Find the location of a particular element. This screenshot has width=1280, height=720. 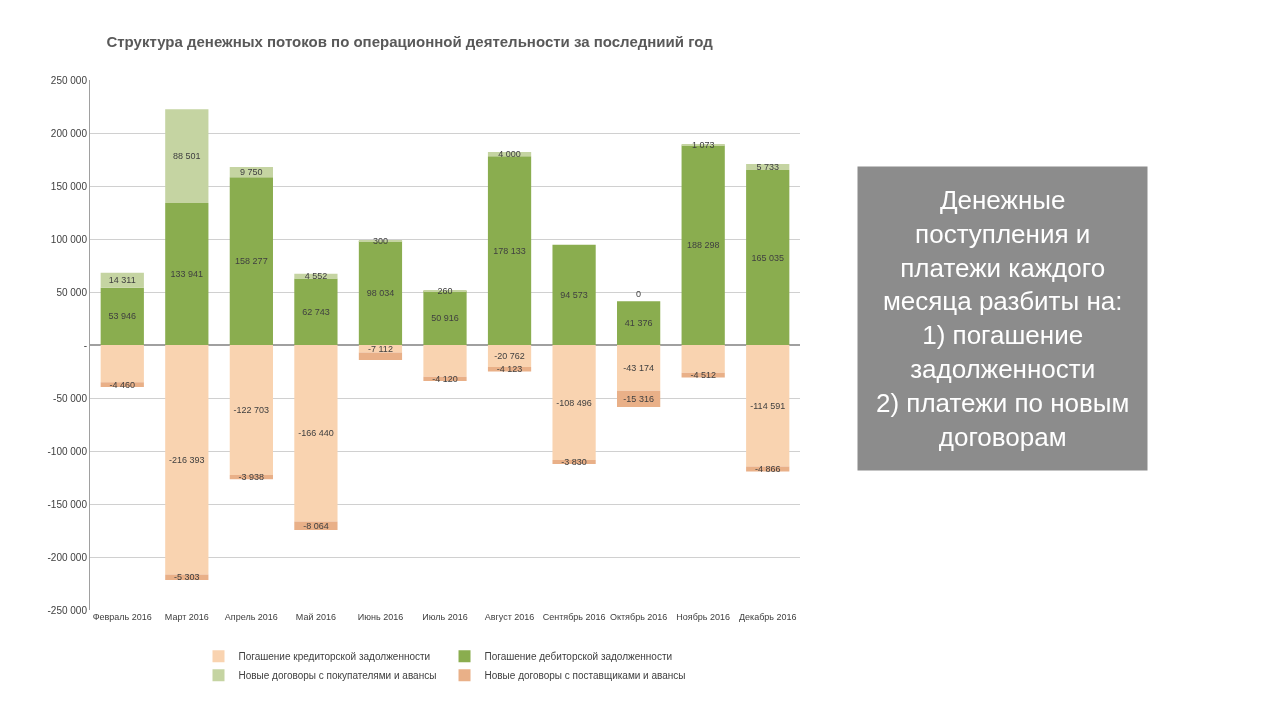

data-label: 41 376 is located at coordinates (638, 323).